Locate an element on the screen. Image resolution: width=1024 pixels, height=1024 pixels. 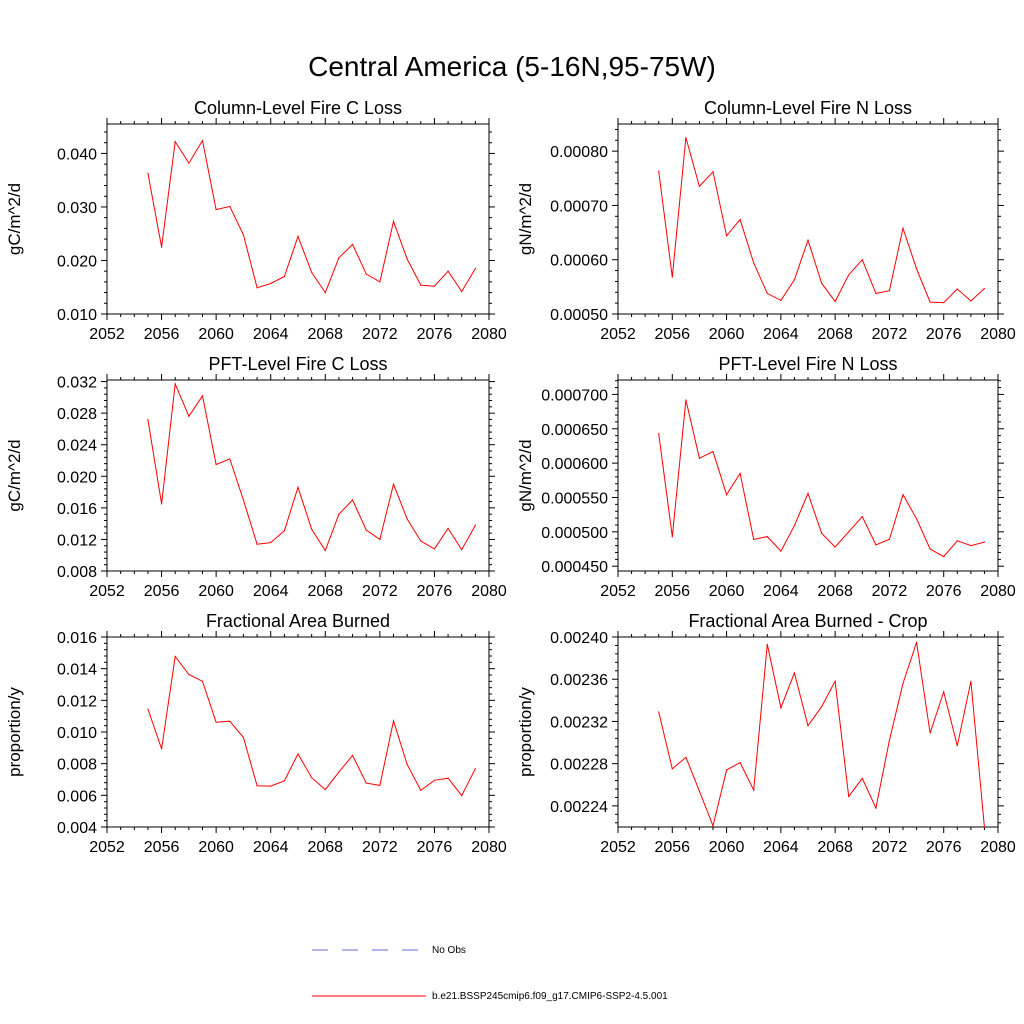
panel-3-title: PFT-Level Fire C Loss is located at coordinates (297, 364).